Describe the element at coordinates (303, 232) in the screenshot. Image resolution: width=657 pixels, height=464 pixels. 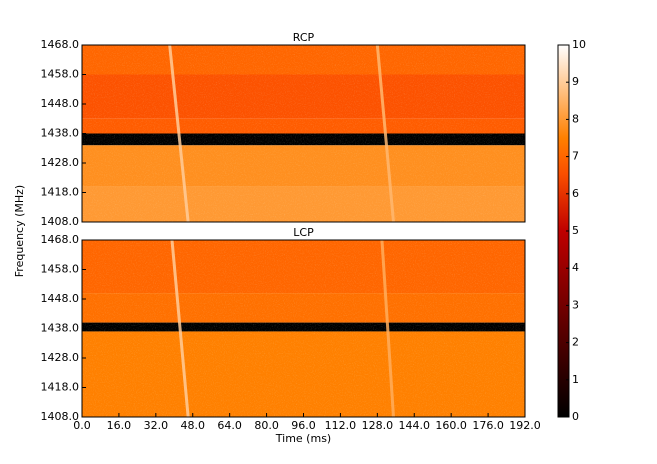
I see `panel-title: LCP` at that location.